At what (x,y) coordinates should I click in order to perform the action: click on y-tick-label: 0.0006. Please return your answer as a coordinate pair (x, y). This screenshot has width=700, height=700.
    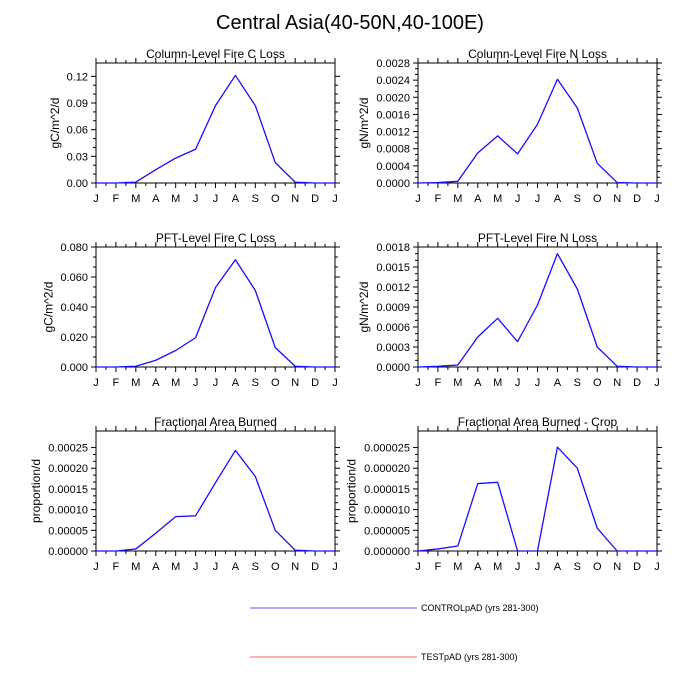
    Looking at the image, I should click on (393, 328).